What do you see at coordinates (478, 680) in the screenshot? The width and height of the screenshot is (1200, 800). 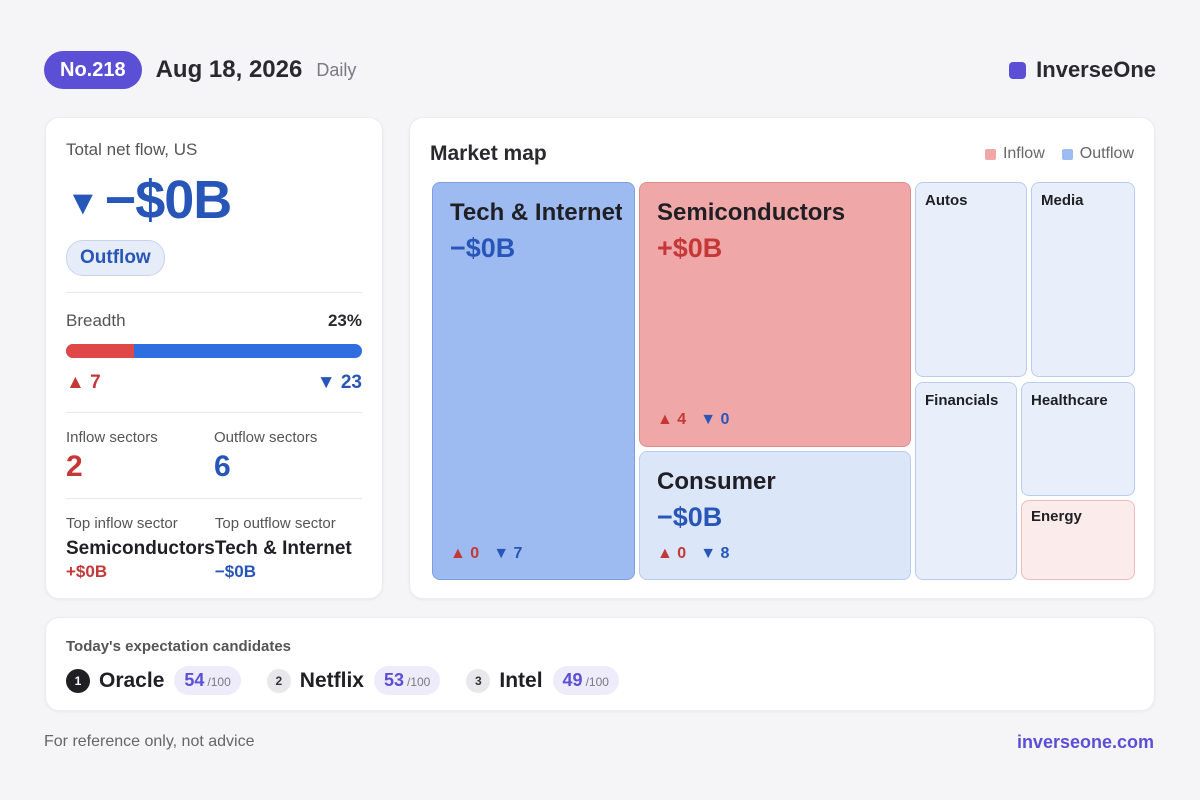 I see `rank-badge: 3` at bounding box center [478, 680].